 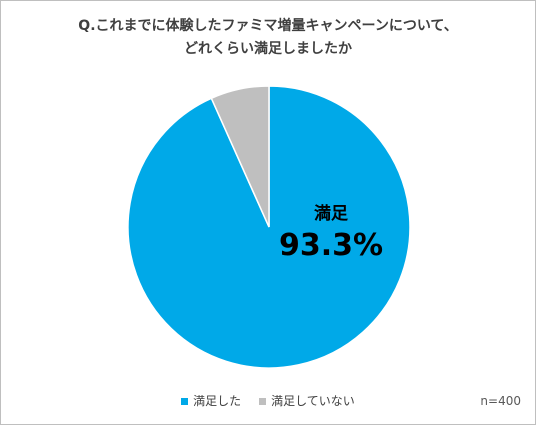 What do you see at coordinates (217, 401) in the screenshot?
I see `legend-label-satisfied: 満足した` at bounding box center [217, 401].